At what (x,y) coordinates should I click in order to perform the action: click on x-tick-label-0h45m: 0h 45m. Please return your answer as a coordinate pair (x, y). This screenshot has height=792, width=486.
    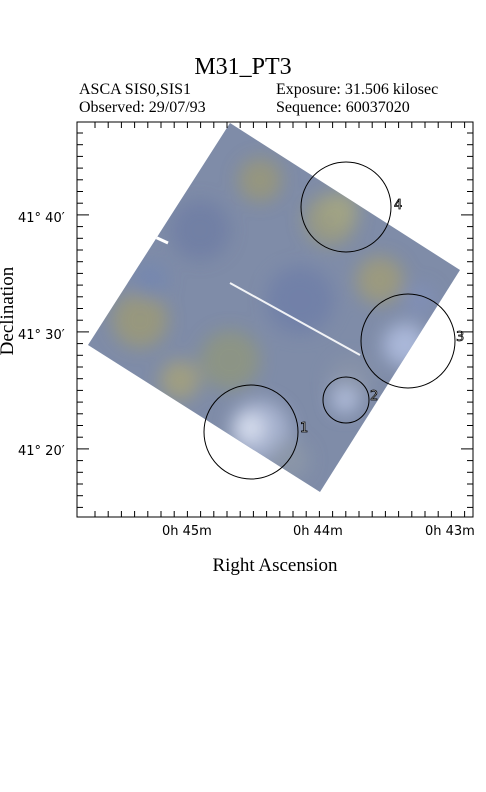
    Looking at the image, I should click on (187, 531).